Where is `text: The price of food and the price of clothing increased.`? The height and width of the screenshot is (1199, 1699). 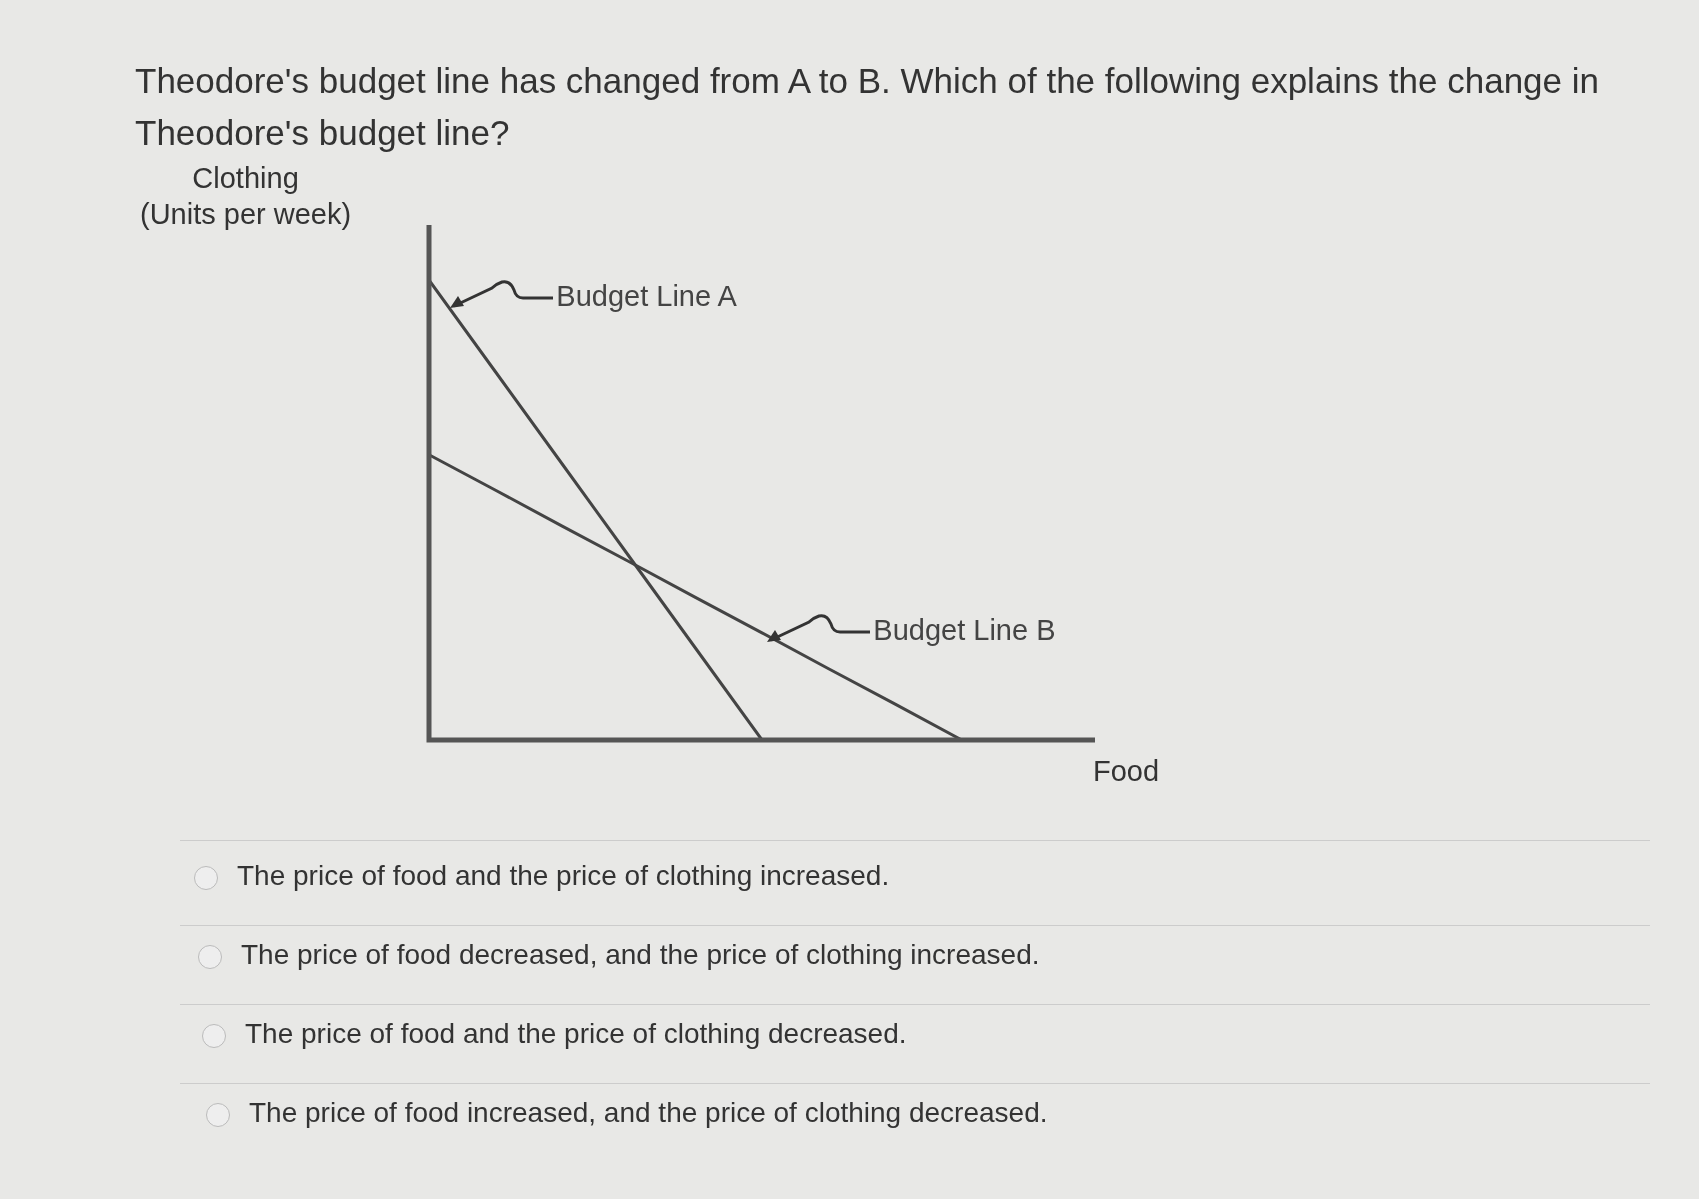
text: The price of food and the price of clothing increased. is located at coordinates (563, 876).